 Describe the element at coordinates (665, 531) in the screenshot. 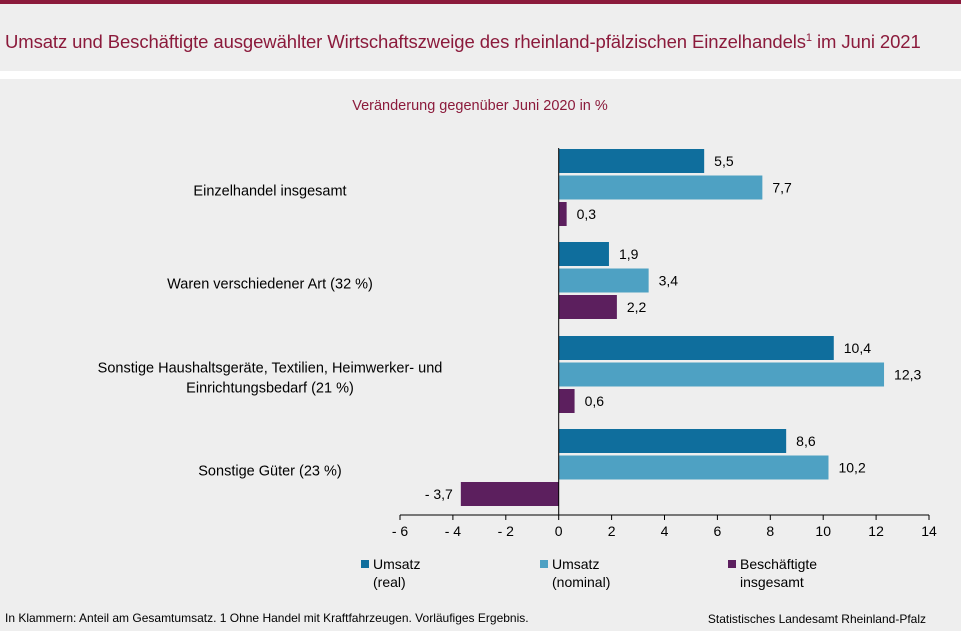

I see `x-tick-label: 4` at that location.